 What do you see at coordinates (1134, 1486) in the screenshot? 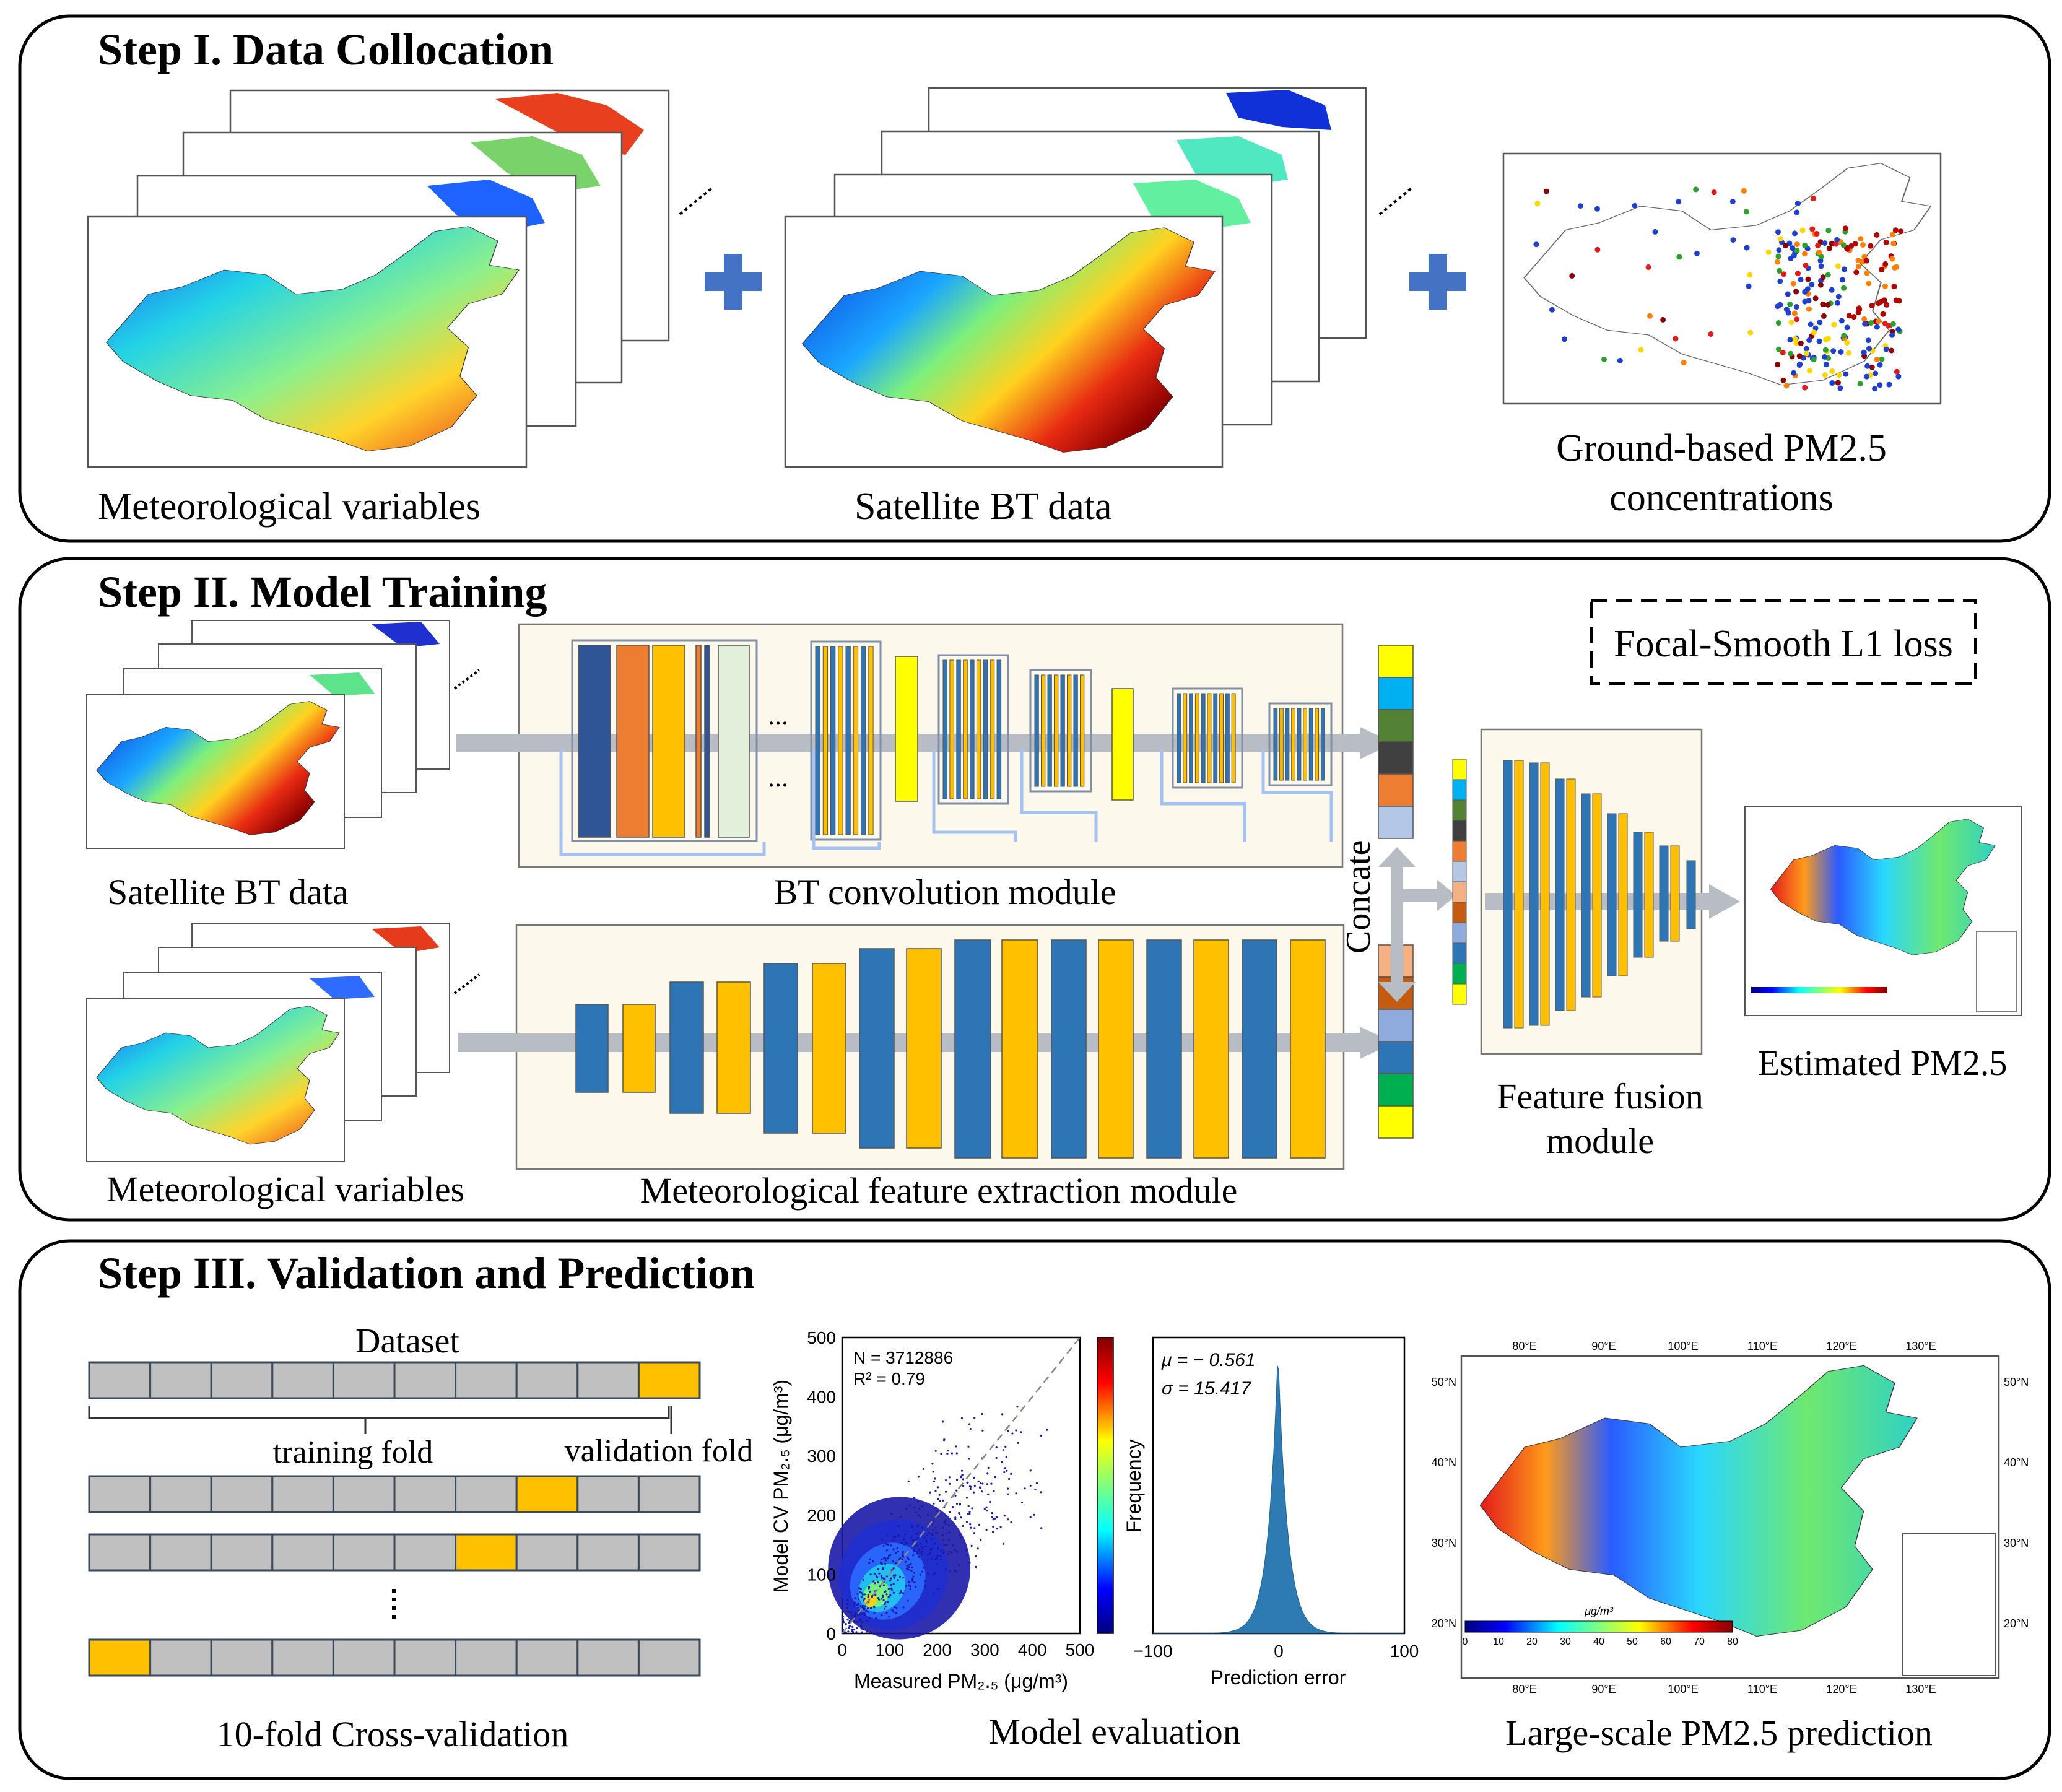
I see `scatter-colorbar-label: Frequency` at bounding box center [1134, 1486].